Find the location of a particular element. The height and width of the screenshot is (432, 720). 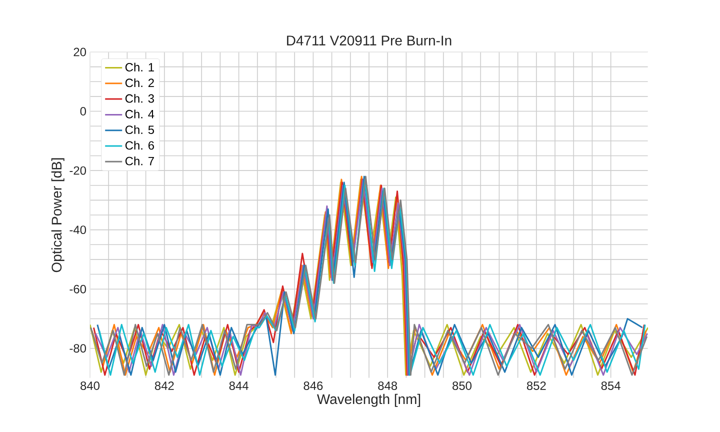

x-tick-label: 846 is located at coordinates (313, 386).